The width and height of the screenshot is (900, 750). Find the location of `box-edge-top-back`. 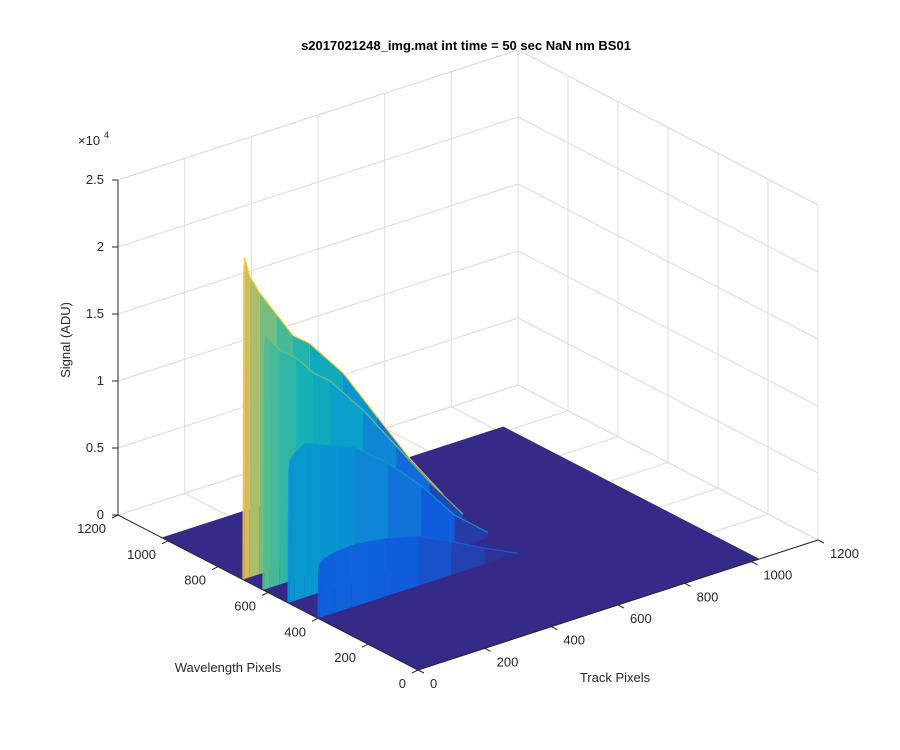

box-edge-top-back is located at coordinates (318, 115).